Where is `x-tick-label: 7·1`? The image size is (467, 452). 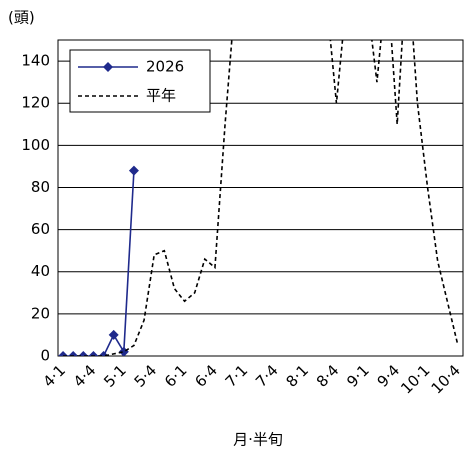 x-tick-label: 7·1 is located at coordinates (237, 376).